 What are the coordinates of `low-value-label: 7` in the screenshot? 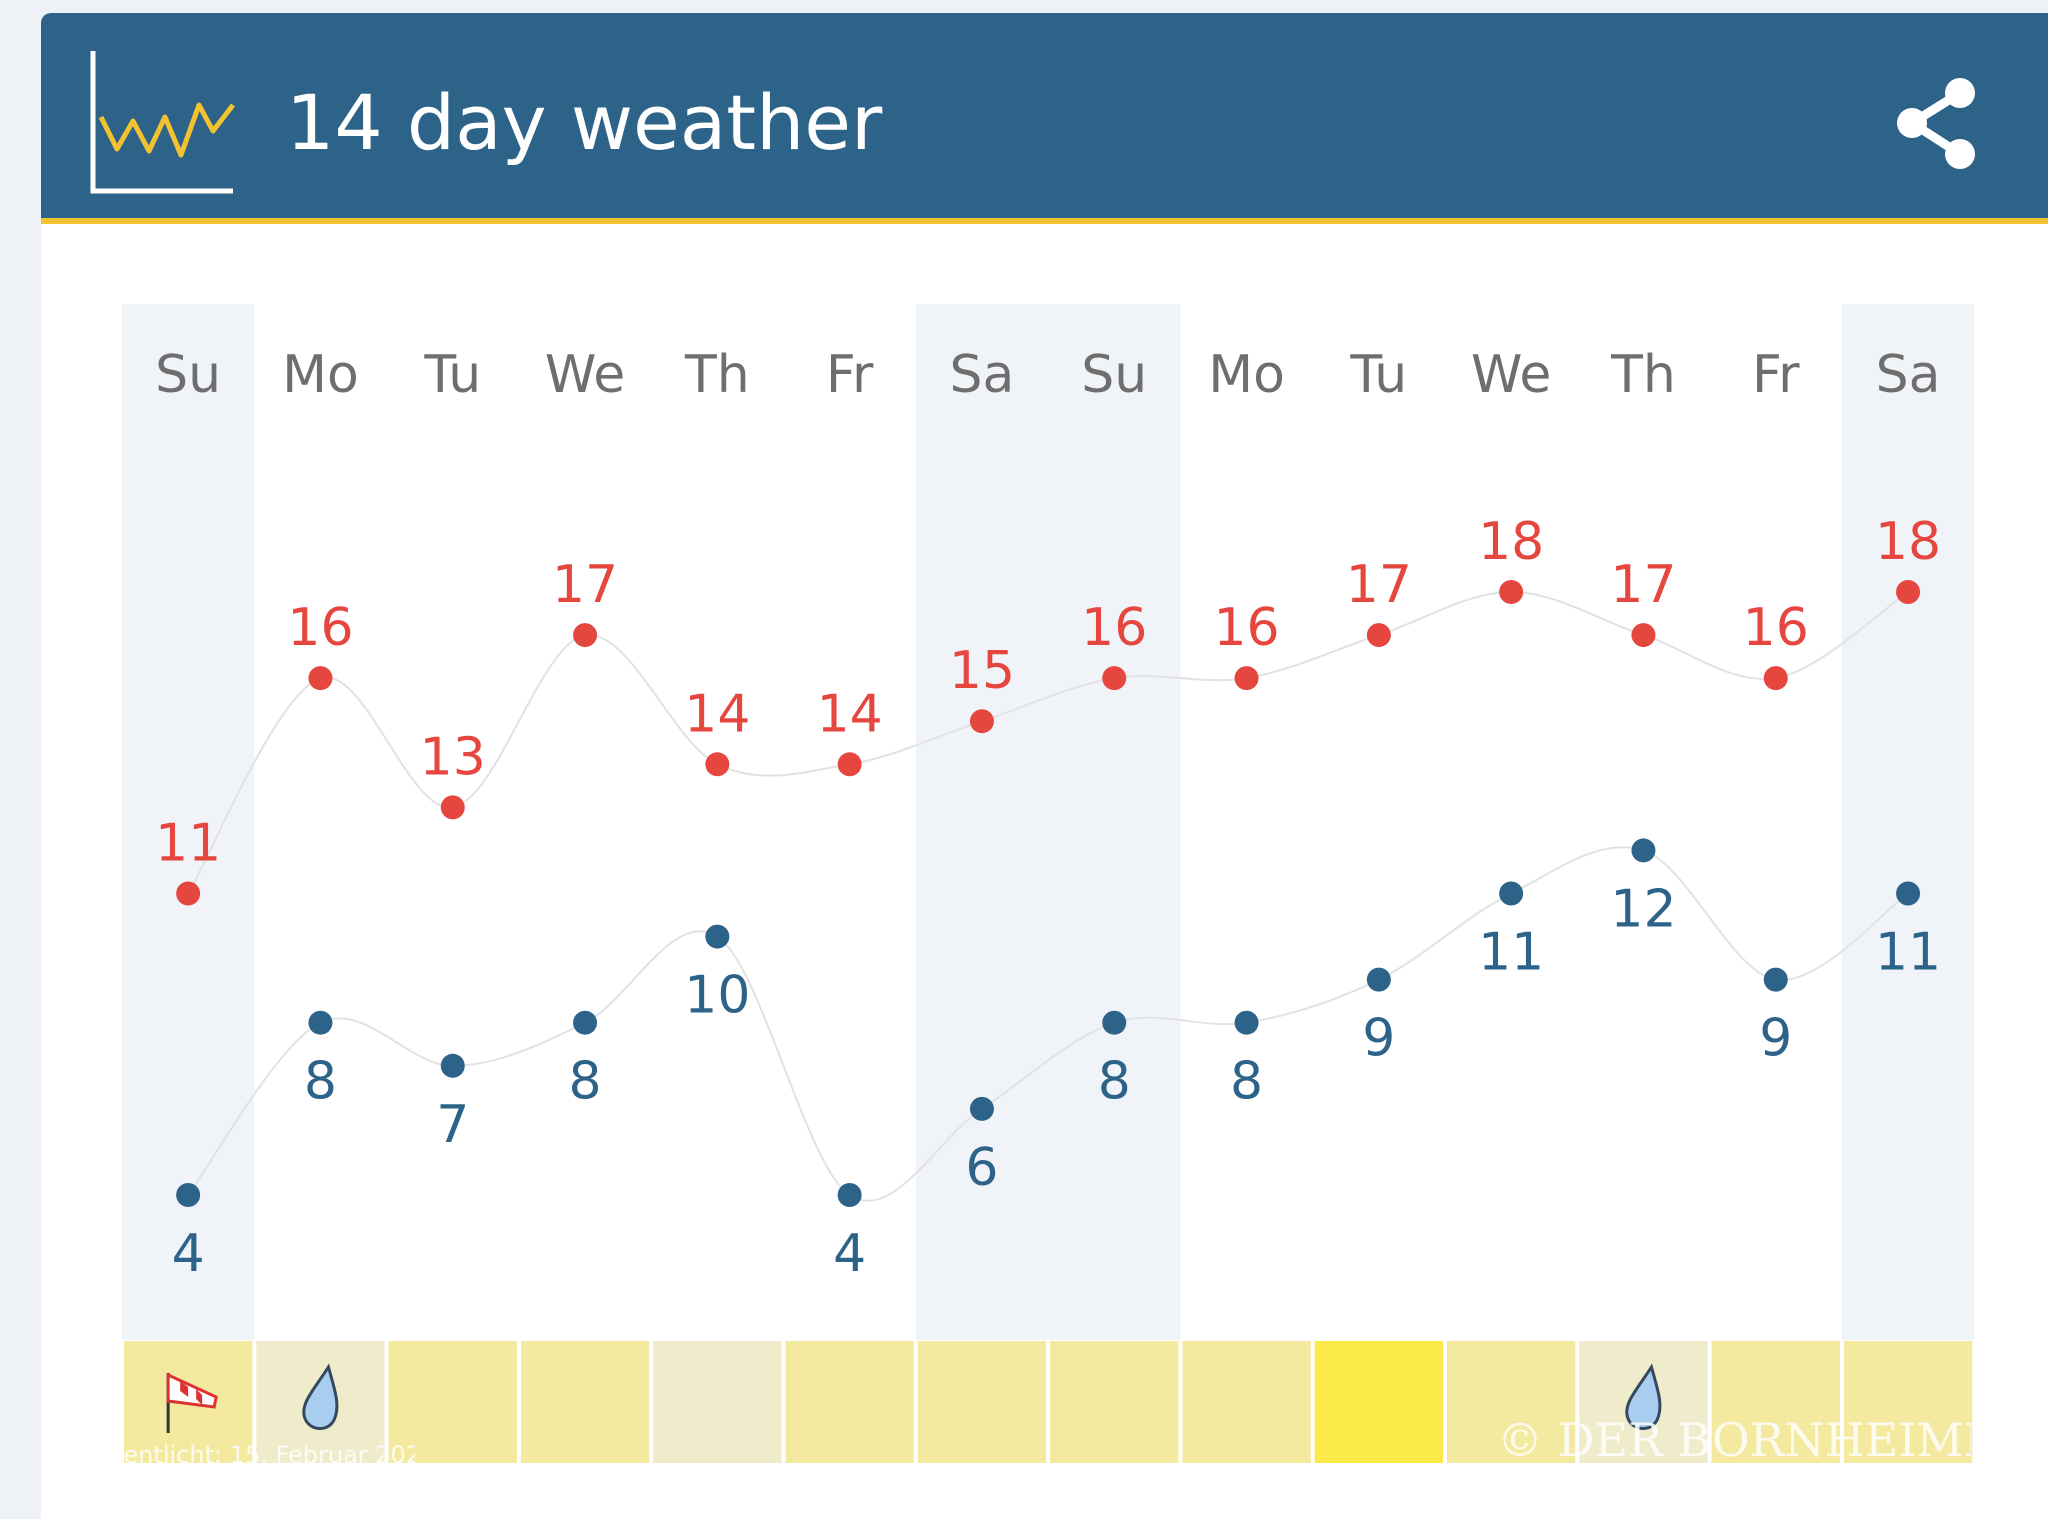 It's located at (452, 1125).